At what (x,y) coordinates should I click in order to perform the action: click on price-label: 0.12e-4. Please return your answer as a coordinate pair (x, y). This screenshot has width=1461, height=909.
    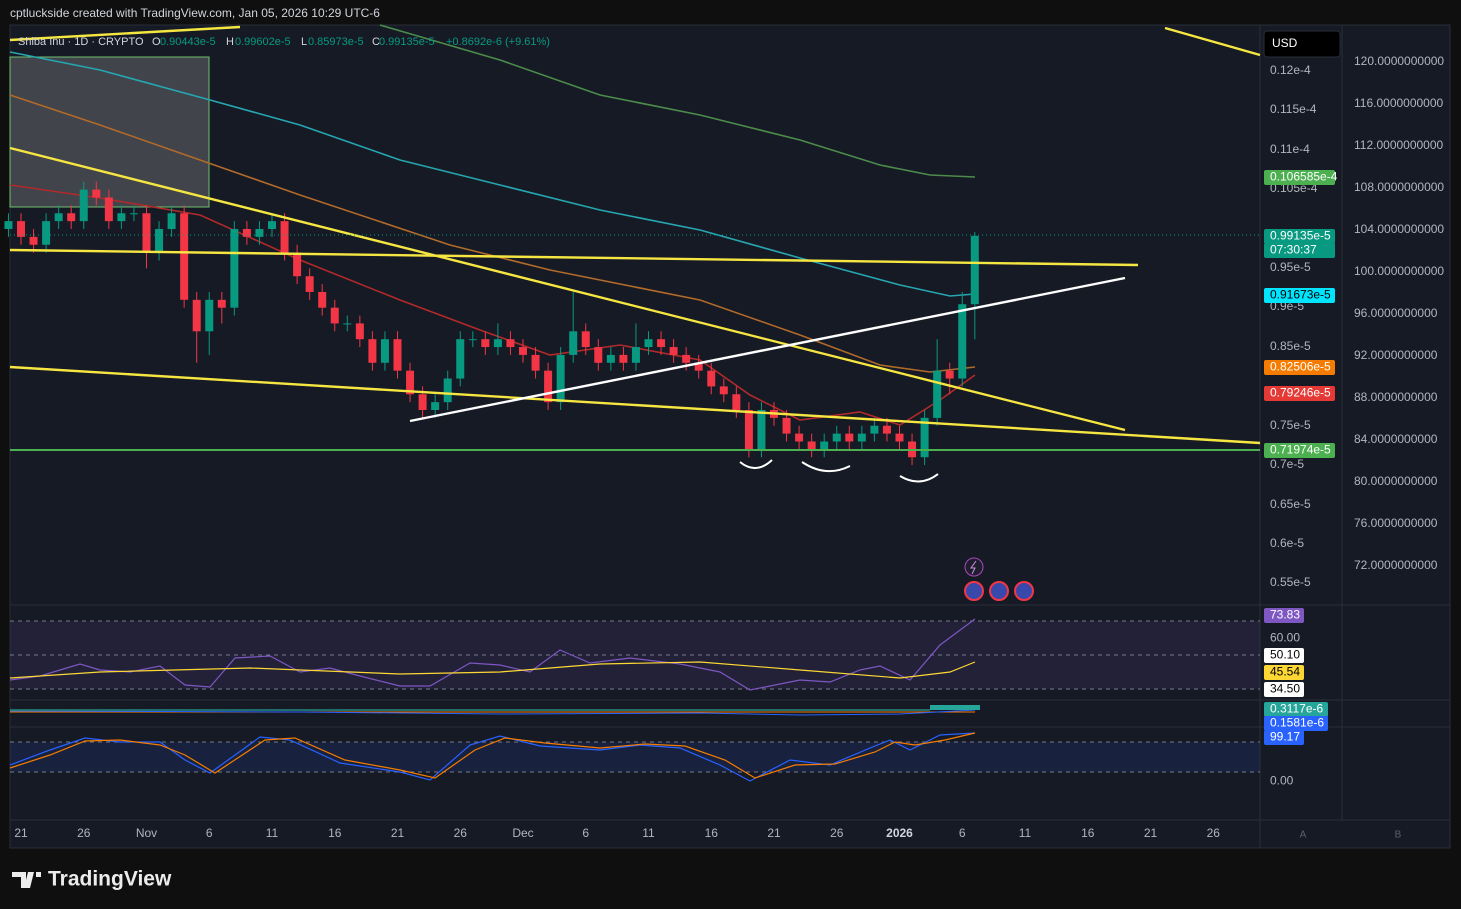
    Looking at the image, I should click on (1290, 70).